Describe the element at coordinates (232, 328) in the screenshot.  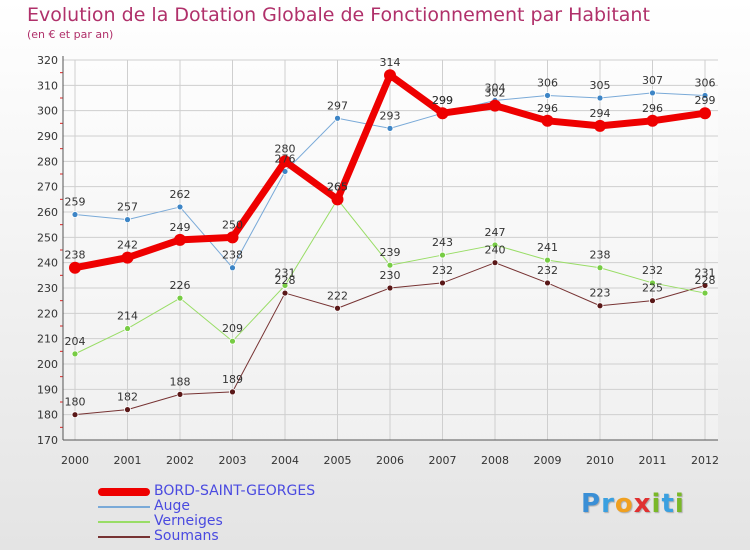
I see `data-label: 209` at that location.